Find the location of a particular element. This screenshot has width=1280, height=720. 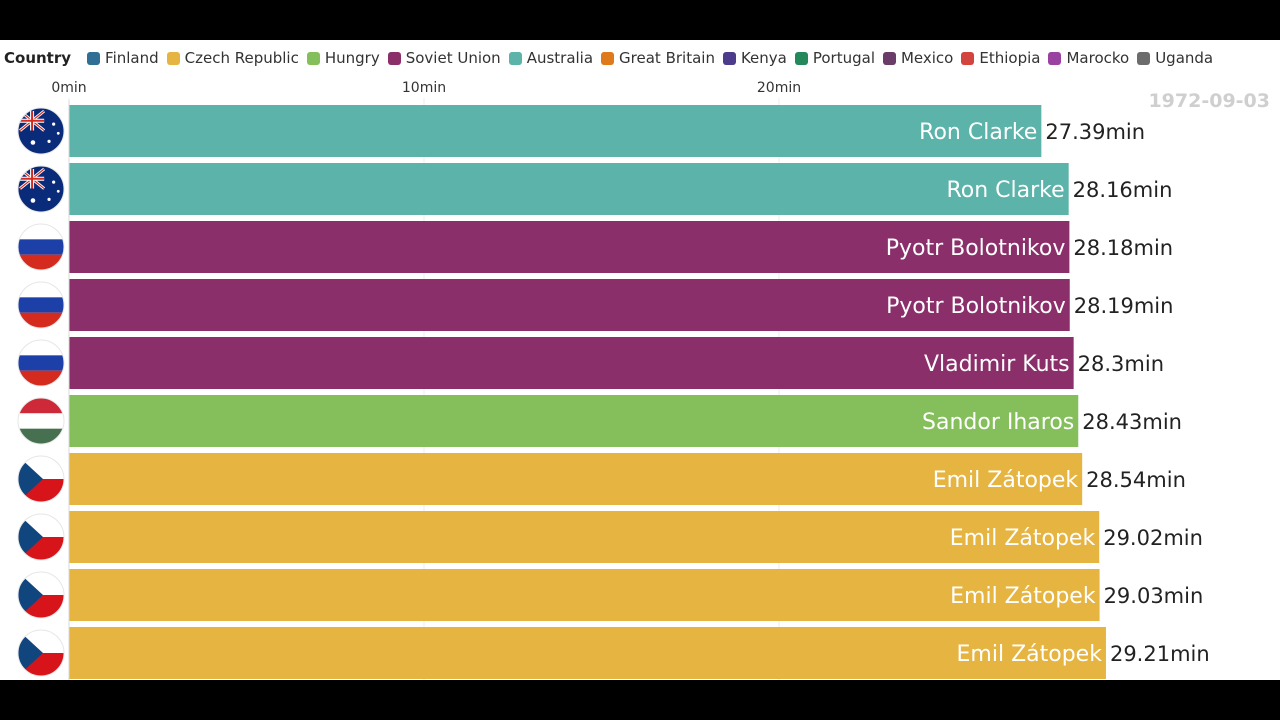

bar-value-label: 27.39min is located at coordinates (1095, 132).